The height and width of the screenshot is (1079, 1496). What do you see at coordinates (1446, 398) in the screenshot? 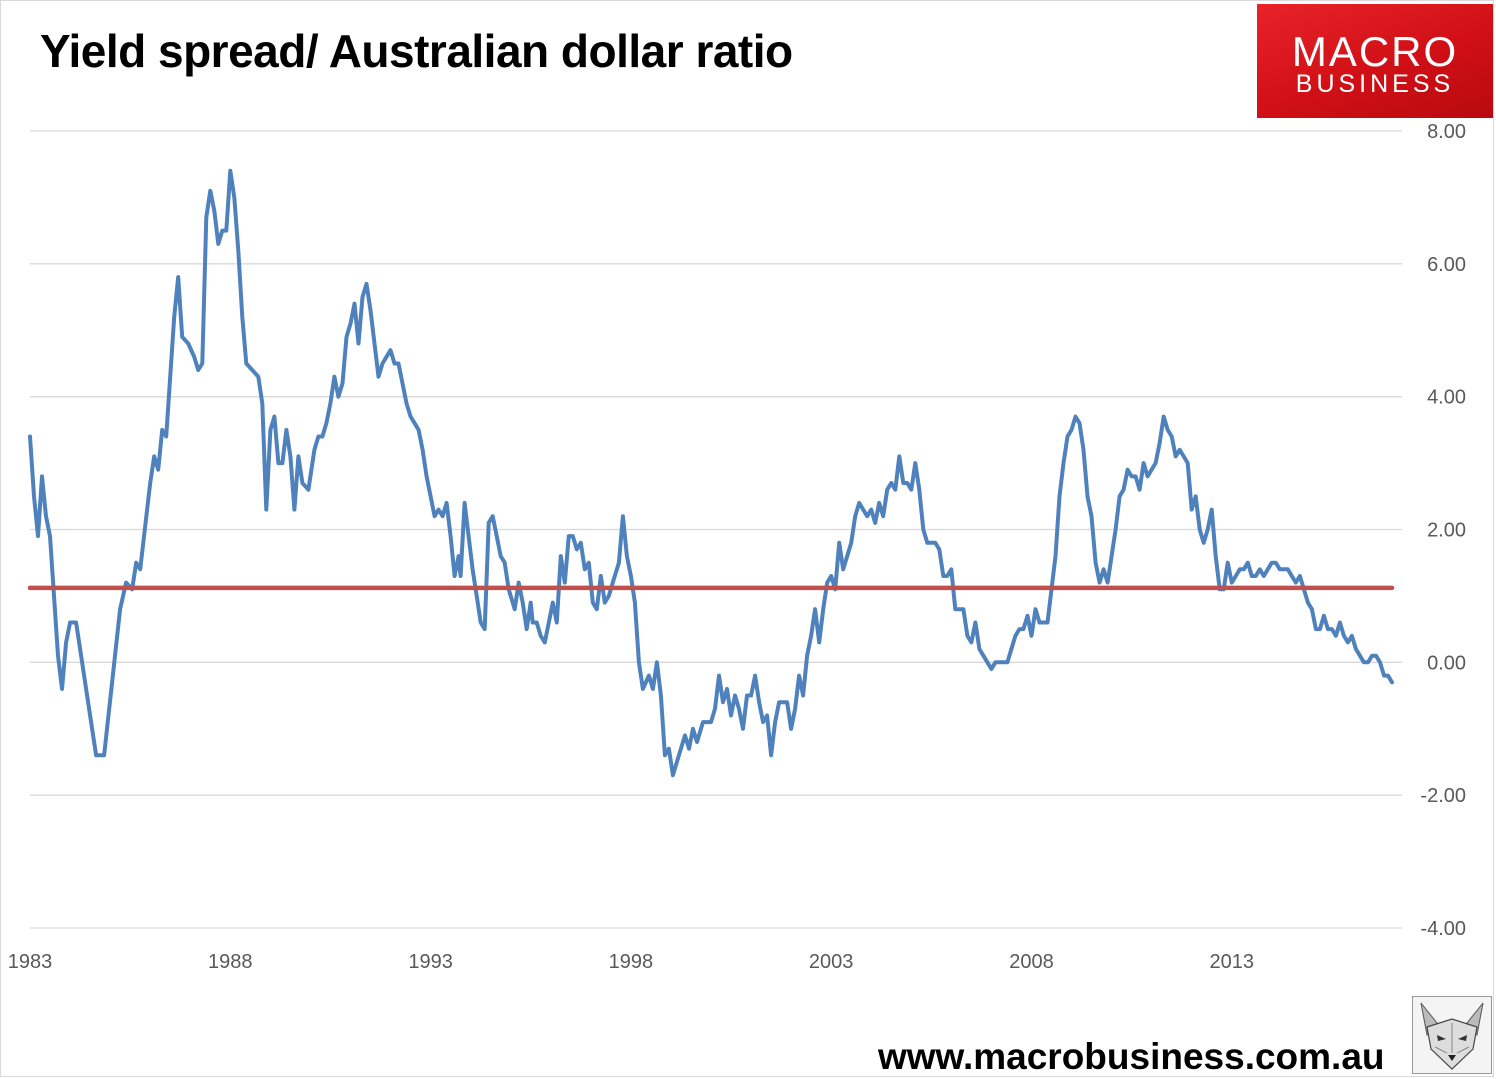
I see `y-tick-label: 4.00` at bounding box center [1446, 398].